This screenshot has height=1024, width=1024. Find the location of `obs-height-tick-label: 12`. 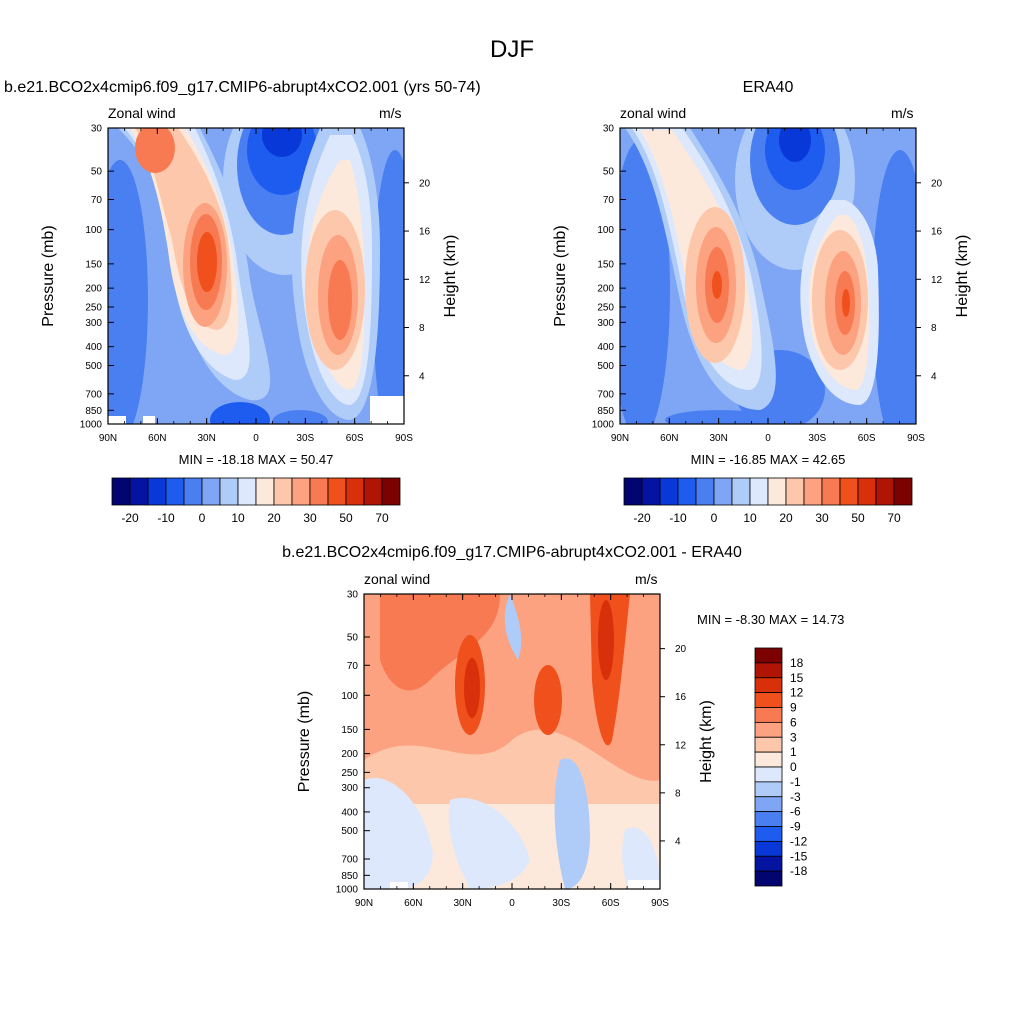

obs-height-tick-label: 12 is located at coordinates (937, 280).